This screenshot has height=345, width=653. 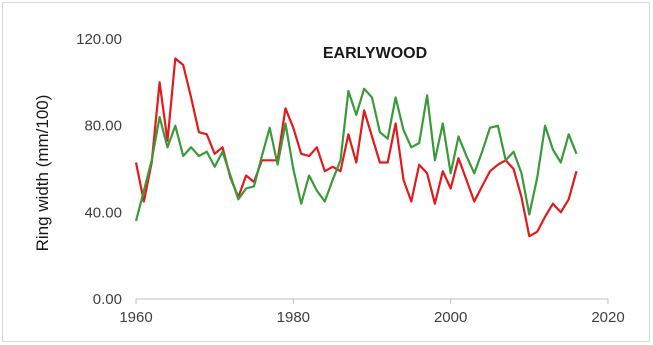 I want to click on y-axis-label: Ring width (mm/100), so click(x=42, y=173).